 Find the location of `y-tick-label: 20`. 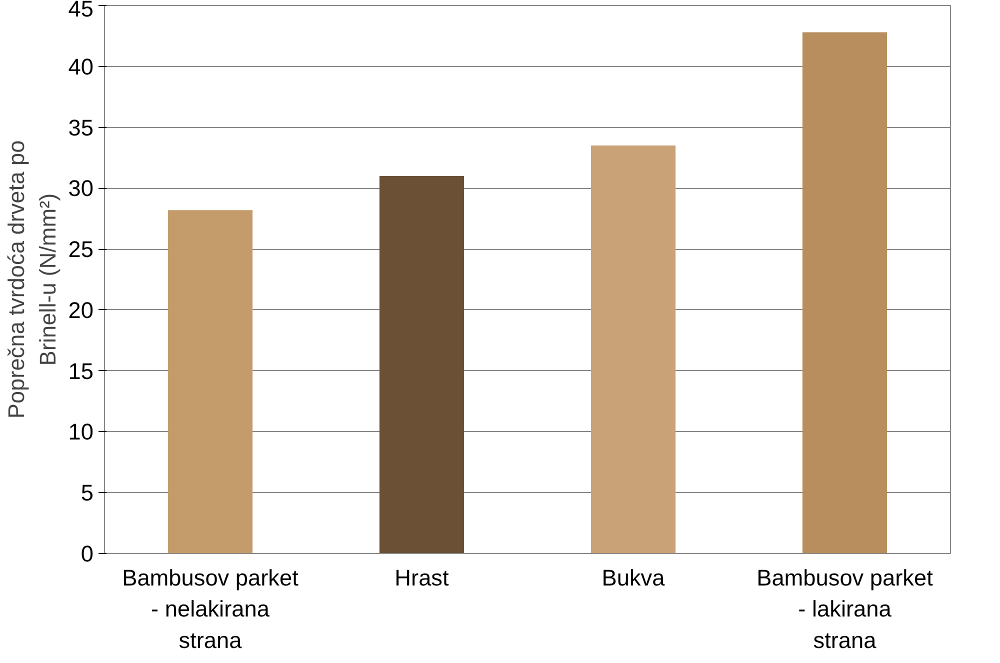

y-tick-label: 20 is located at coordinates (81, 309).